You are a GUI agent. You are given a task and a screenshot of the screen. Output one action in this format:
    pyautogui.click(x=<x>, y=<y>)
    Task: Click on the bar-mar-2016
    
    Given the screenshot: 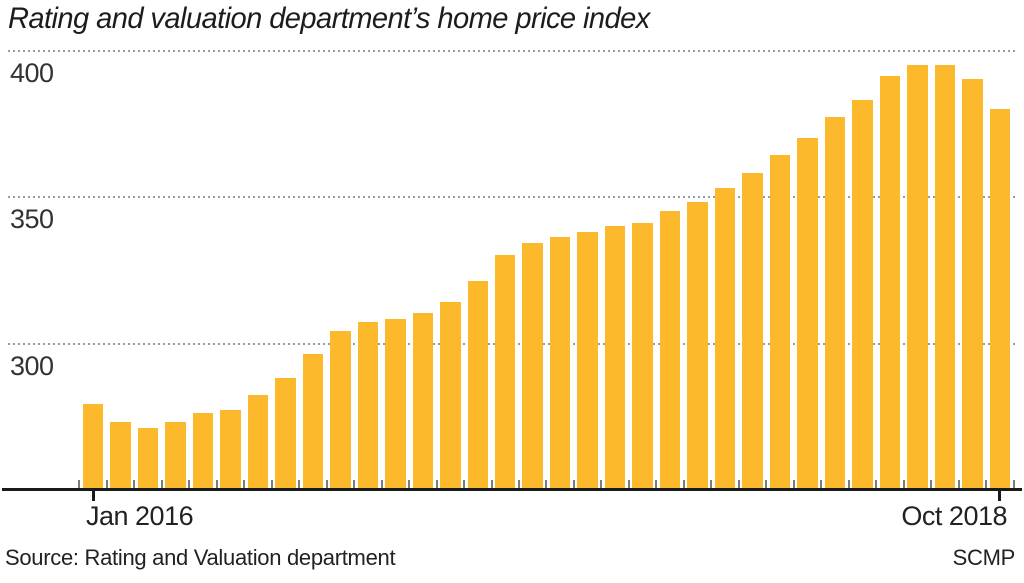 What is the action you would take?
    pyautogui.click(x=148, y=458)
    